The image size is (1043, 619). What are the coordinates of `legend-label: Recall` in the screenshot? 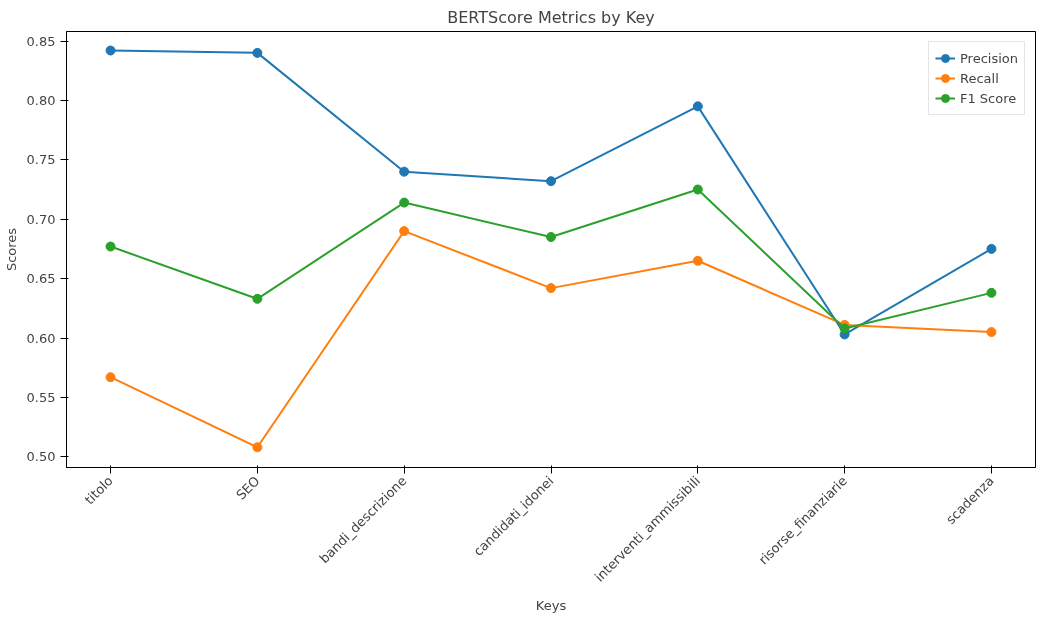 It's located at (979, 78).